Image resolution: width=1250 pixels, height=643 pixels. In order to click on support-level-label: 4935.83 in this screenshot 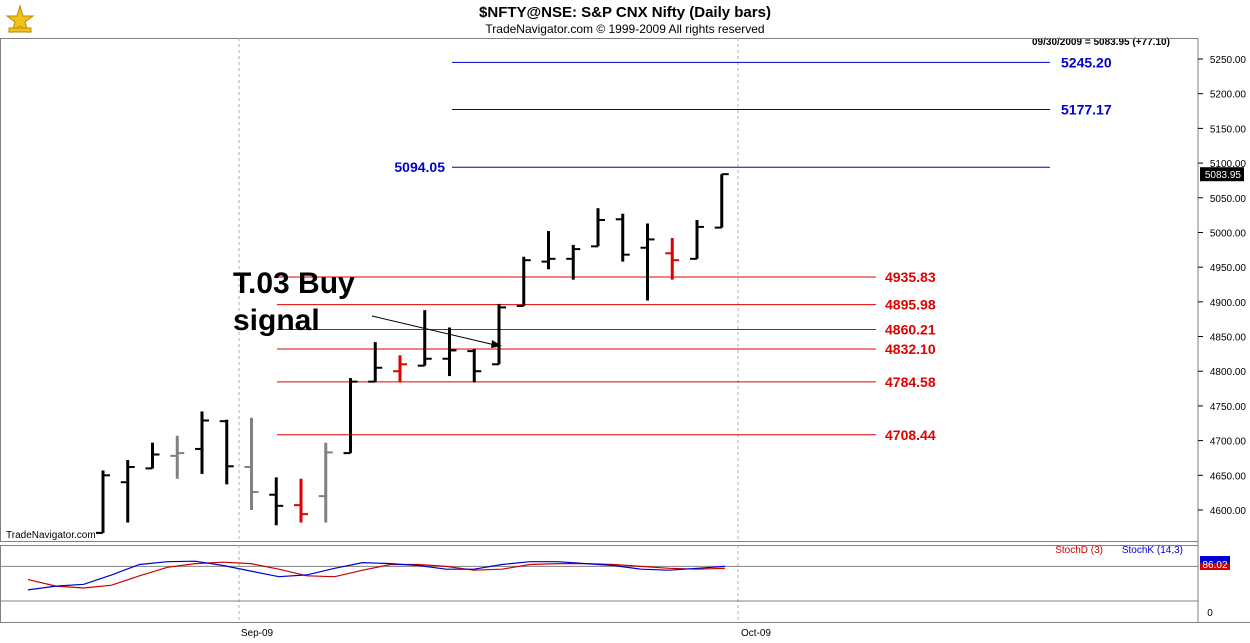, I will do `click(910, 277)`.